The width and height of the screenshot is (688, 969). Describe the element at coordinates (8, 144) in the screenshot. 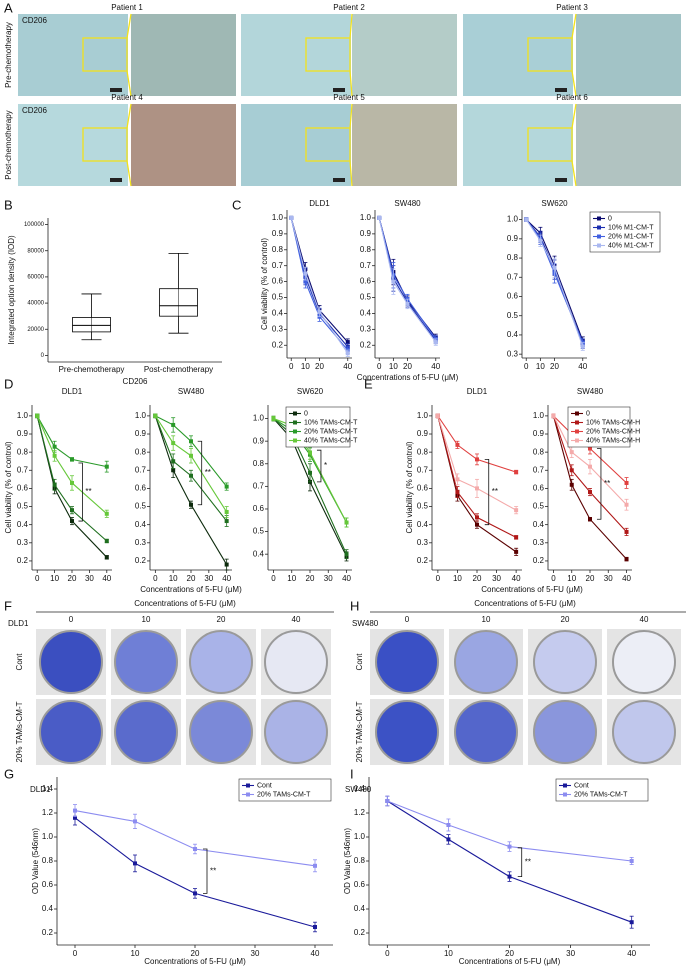

I see `group-label: Post-chemotherapy` at that location.